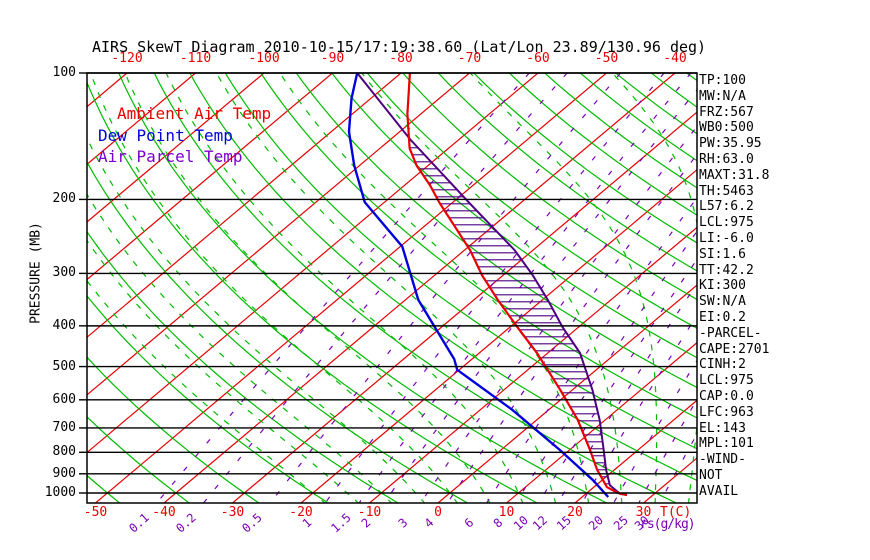 This screenshot has height=560, width=870. What do you see at coordinates (719, 491) in the screenshot?
I see `panel-line: AVAIL` at bounding box center [719, 491].